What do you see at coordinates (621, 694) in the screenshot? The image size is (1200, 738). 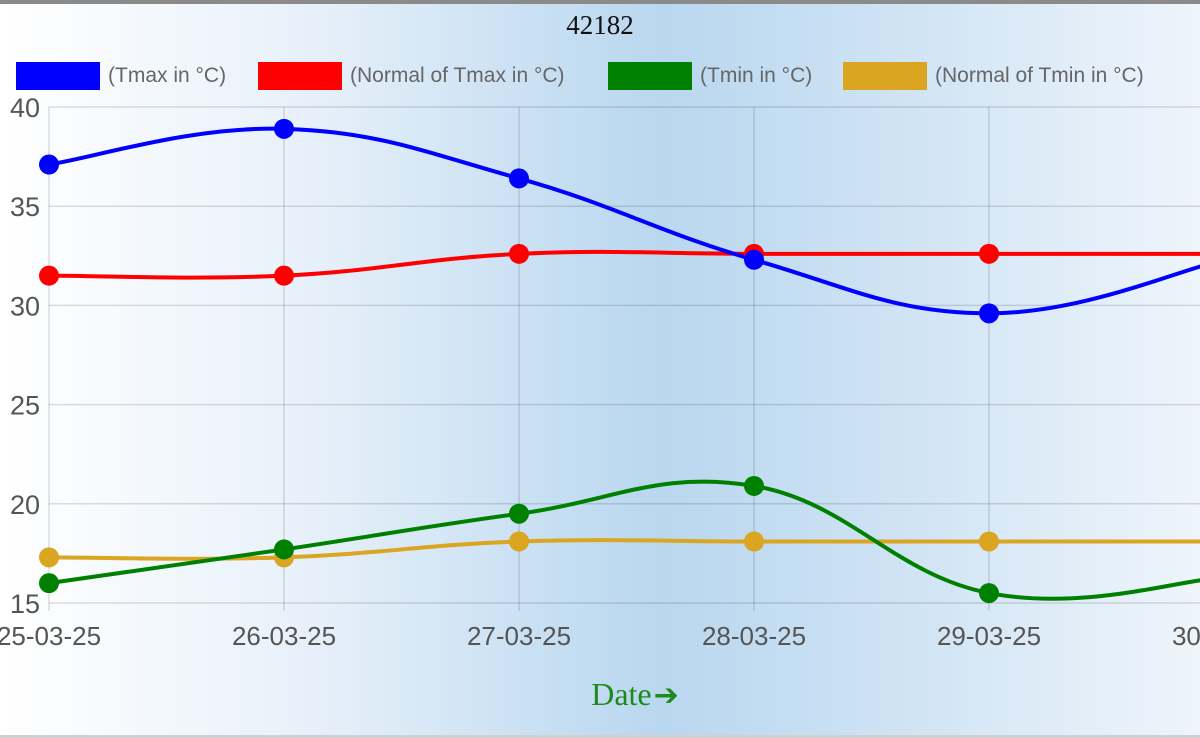 I see `x-axis-title-text: Date` at bounding box center [621, 694].